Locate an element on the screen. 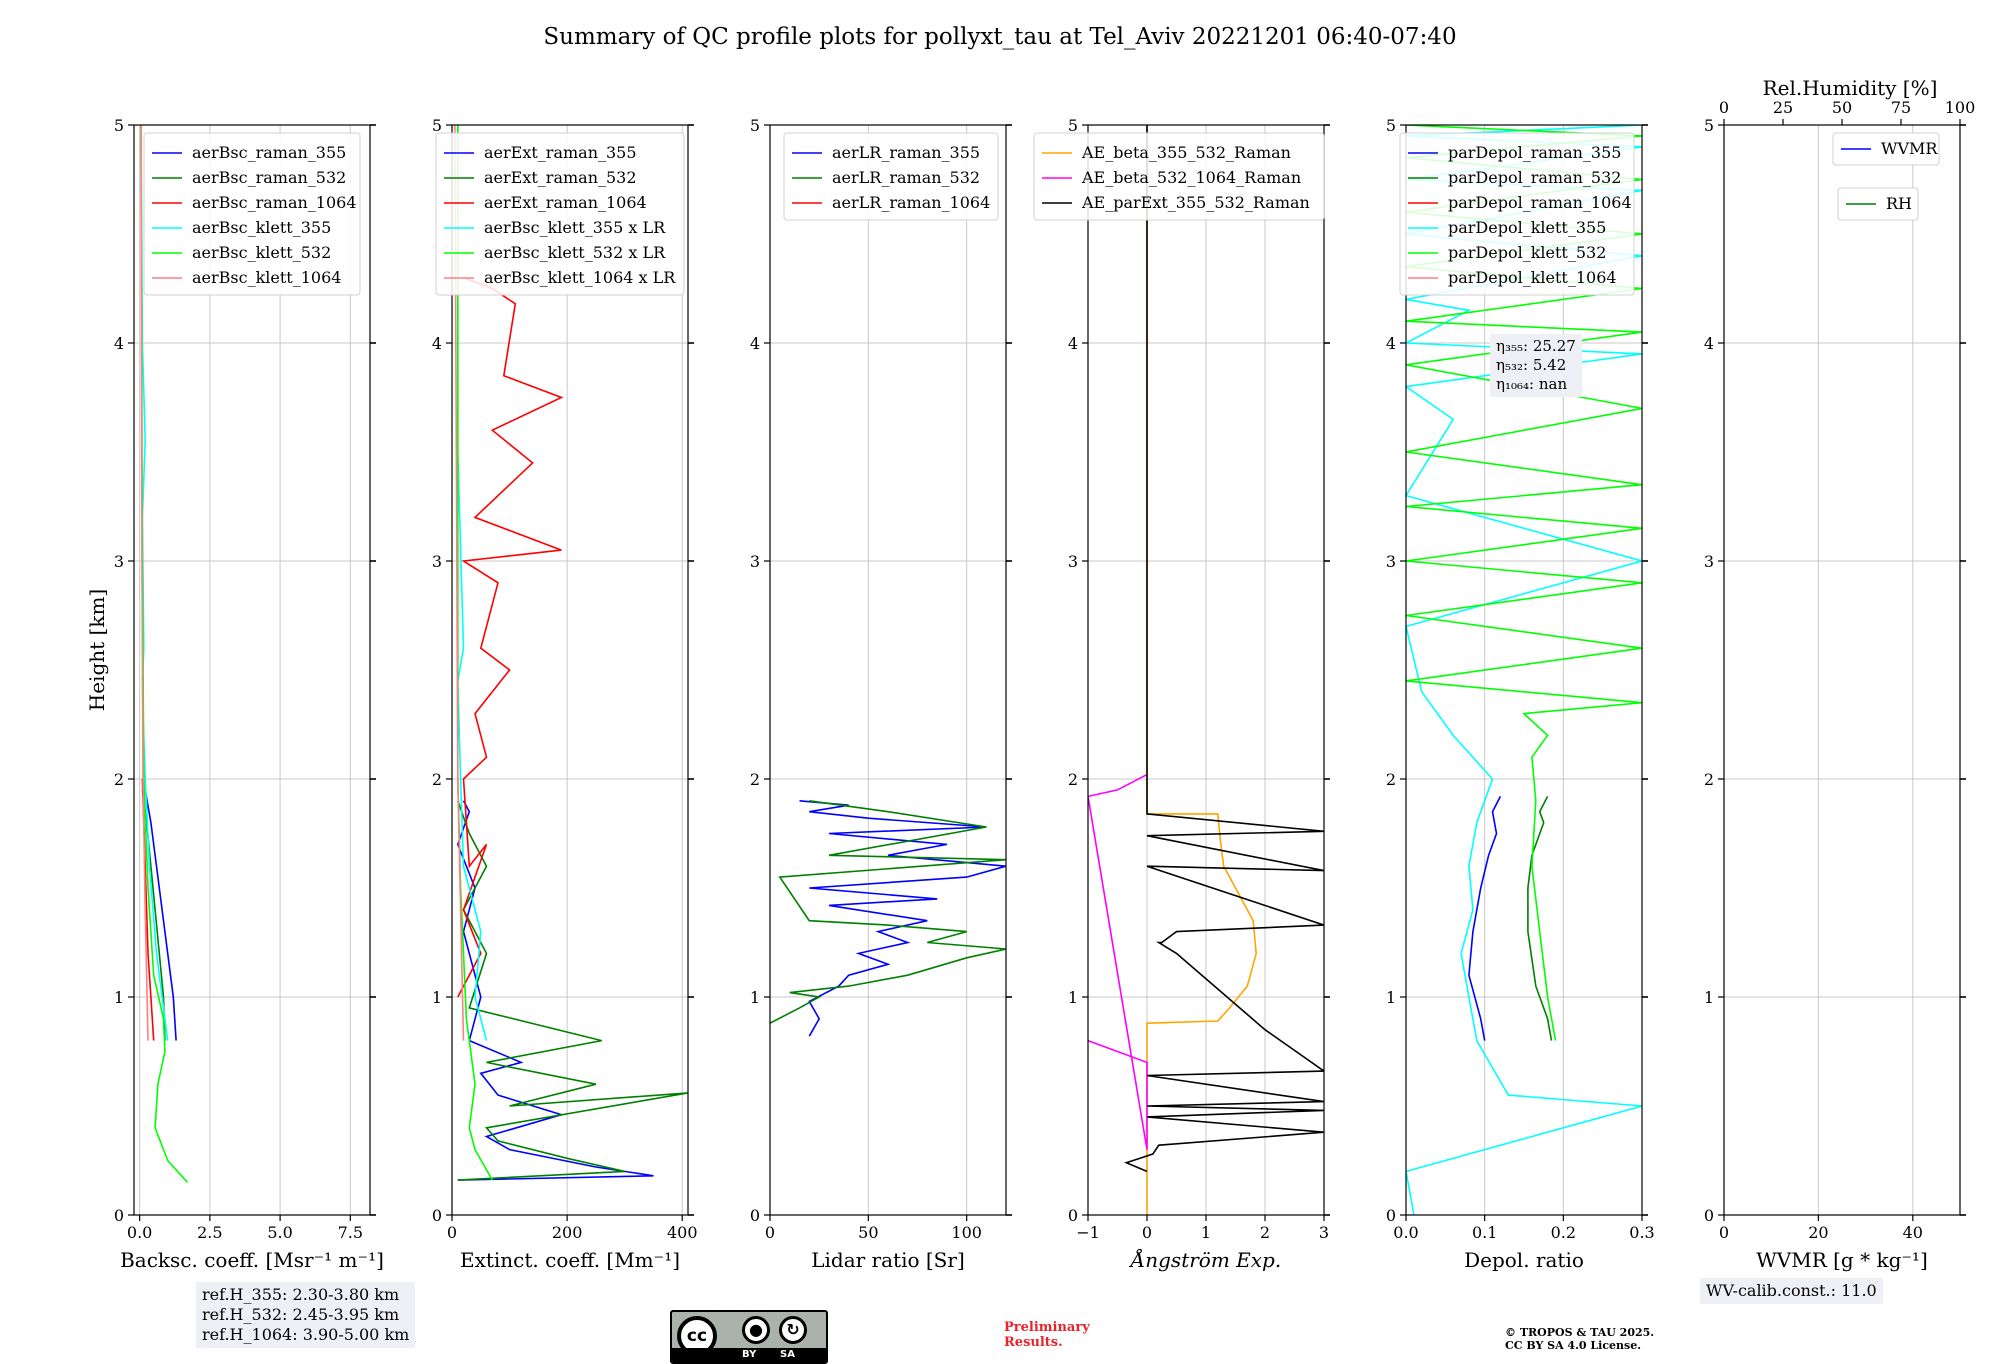  eta-355: η₃₅₅: 25.27 is located at coordinates (1536, 346).